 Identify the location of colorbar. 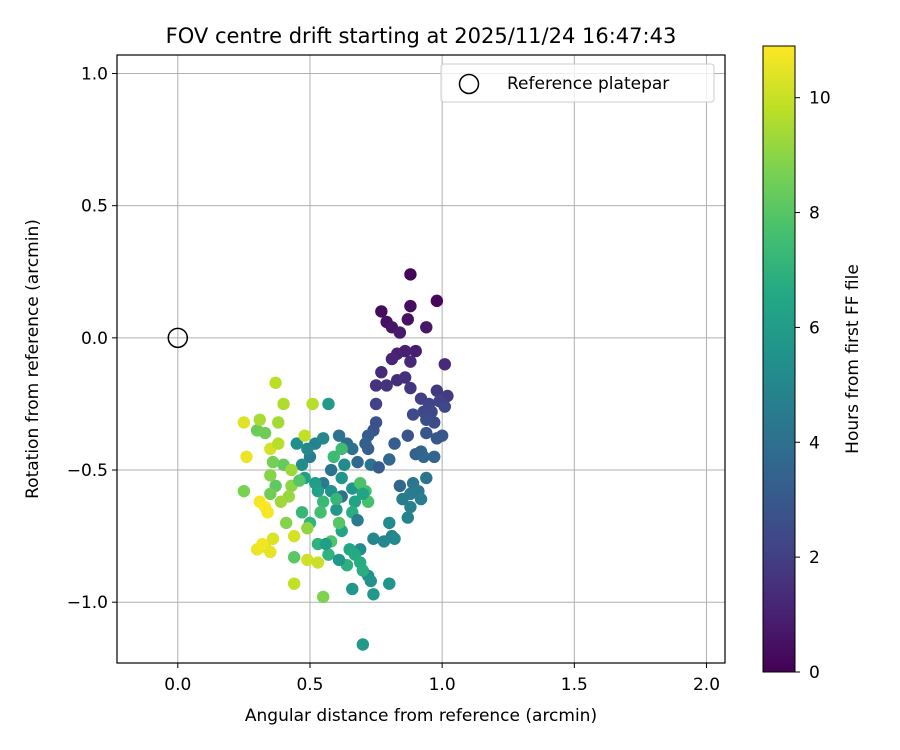
(779, 359).